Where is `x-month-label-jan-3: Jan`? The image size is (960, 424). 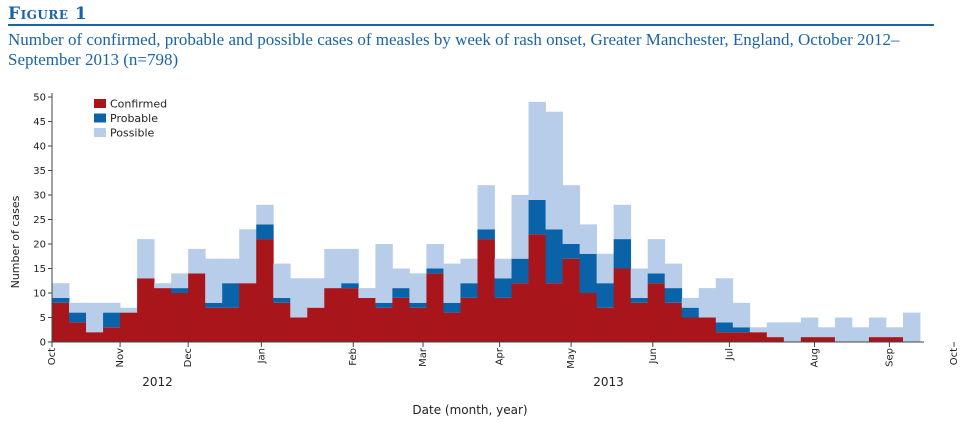 x-month-label-jan-3: Jan is located at coordinates (261, 356).